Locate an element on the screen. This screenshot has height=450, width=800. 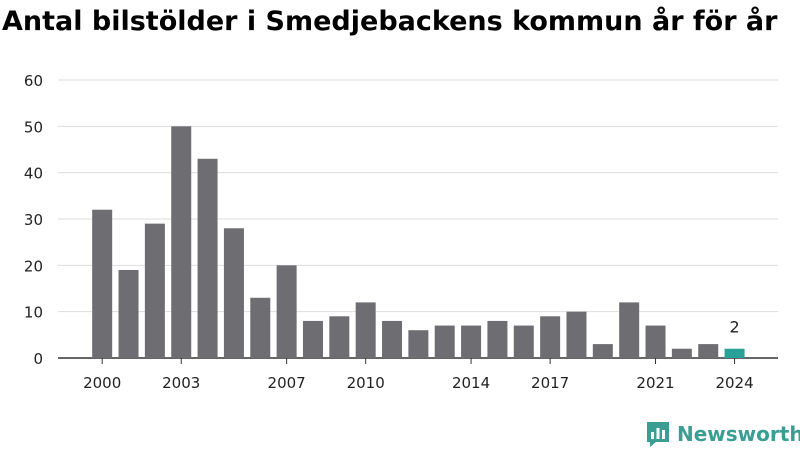
bar-2024 is located at coordinates (734, 353).